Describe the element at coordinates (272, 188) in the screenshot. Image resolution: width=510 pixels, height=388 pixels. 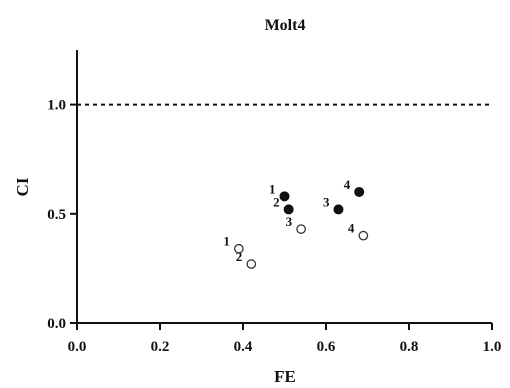
I see `filled-point-label-1: 1` at that location.